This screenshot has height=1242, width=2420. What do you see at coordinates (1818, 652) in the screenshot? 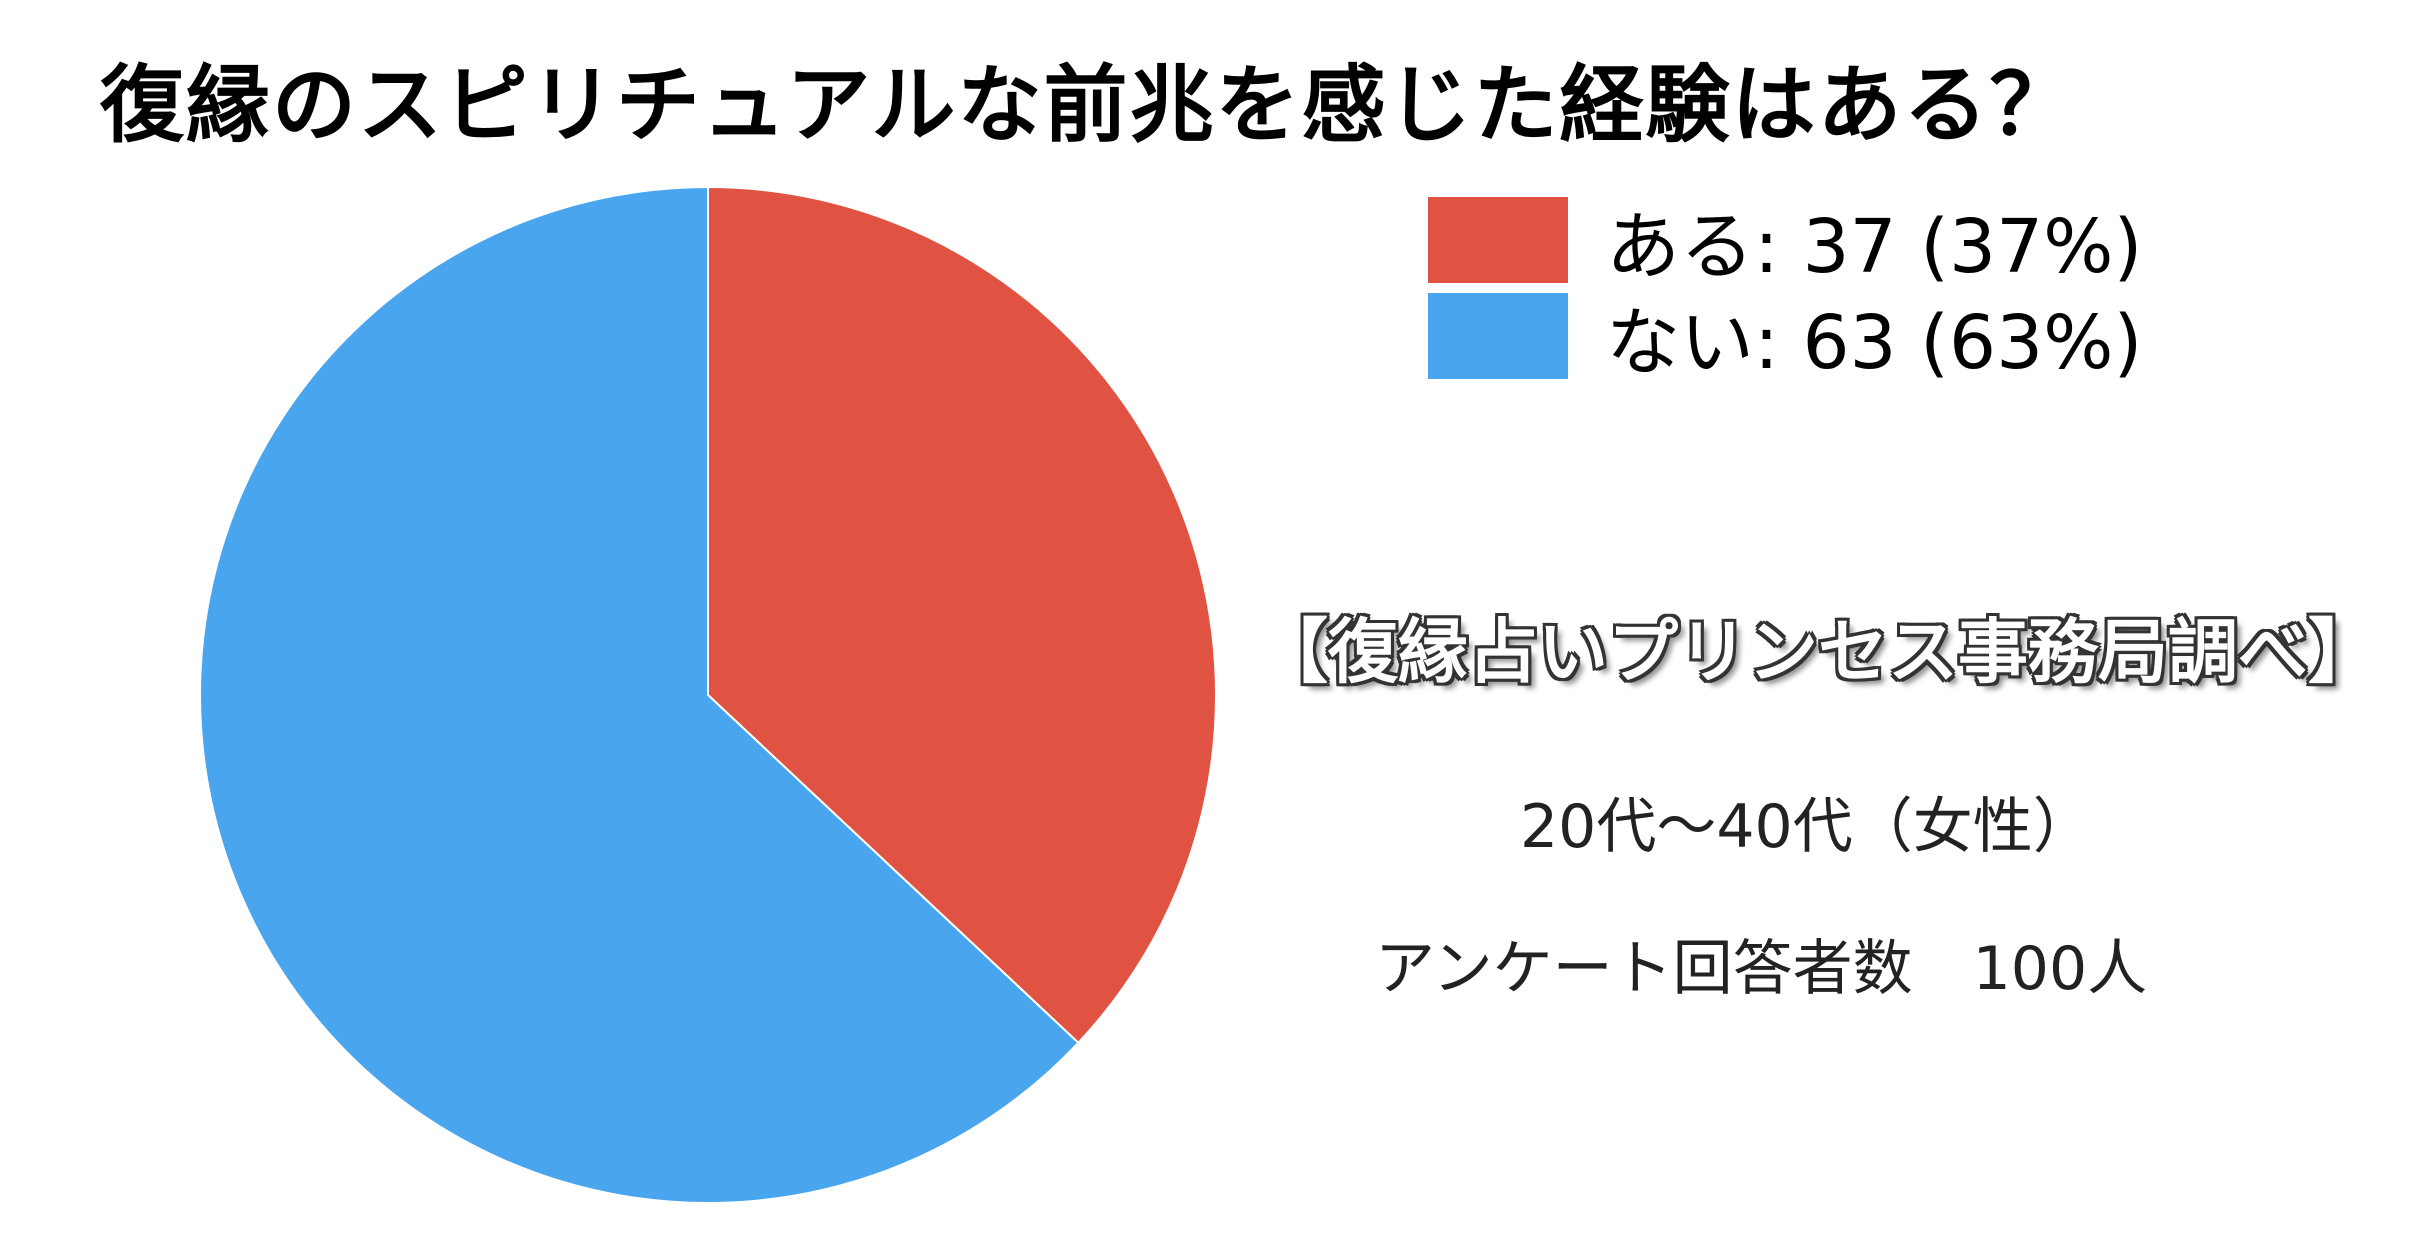
I see `source-note: 【復縁占いプリンセス事務局調べ】` at bounding box center [1818, 652].